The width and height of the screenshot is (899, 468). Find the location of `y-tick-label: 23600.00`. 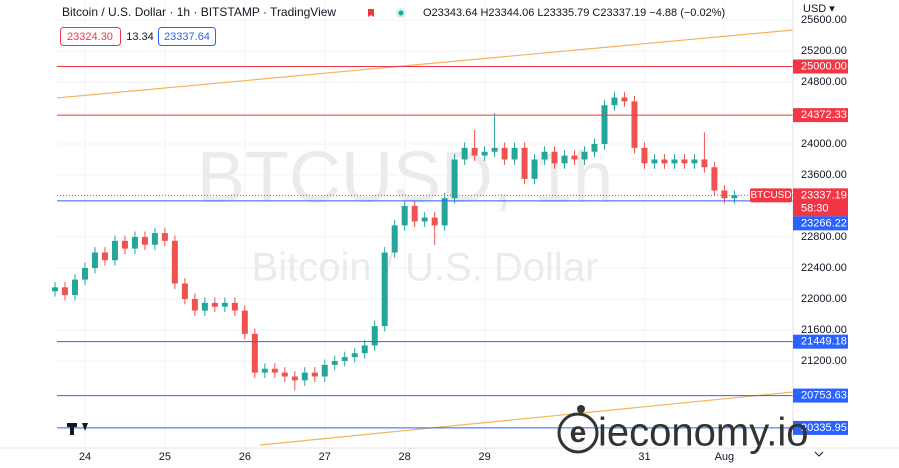

y-tick-label: 23600.00 is located at coordinates (824, 175).